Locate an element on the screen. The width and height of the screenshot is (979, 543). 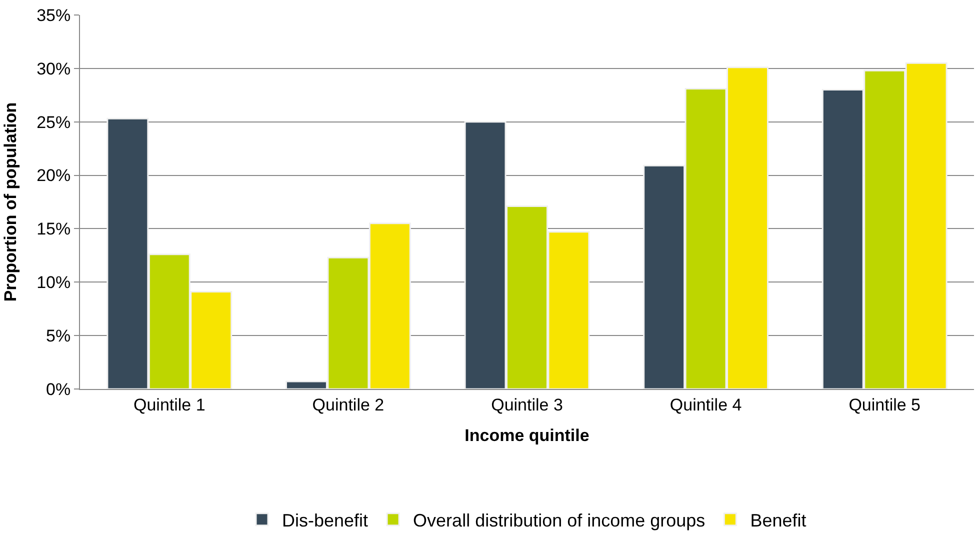
x-axis-title: Income quintile is located at coordinates (527, 435).